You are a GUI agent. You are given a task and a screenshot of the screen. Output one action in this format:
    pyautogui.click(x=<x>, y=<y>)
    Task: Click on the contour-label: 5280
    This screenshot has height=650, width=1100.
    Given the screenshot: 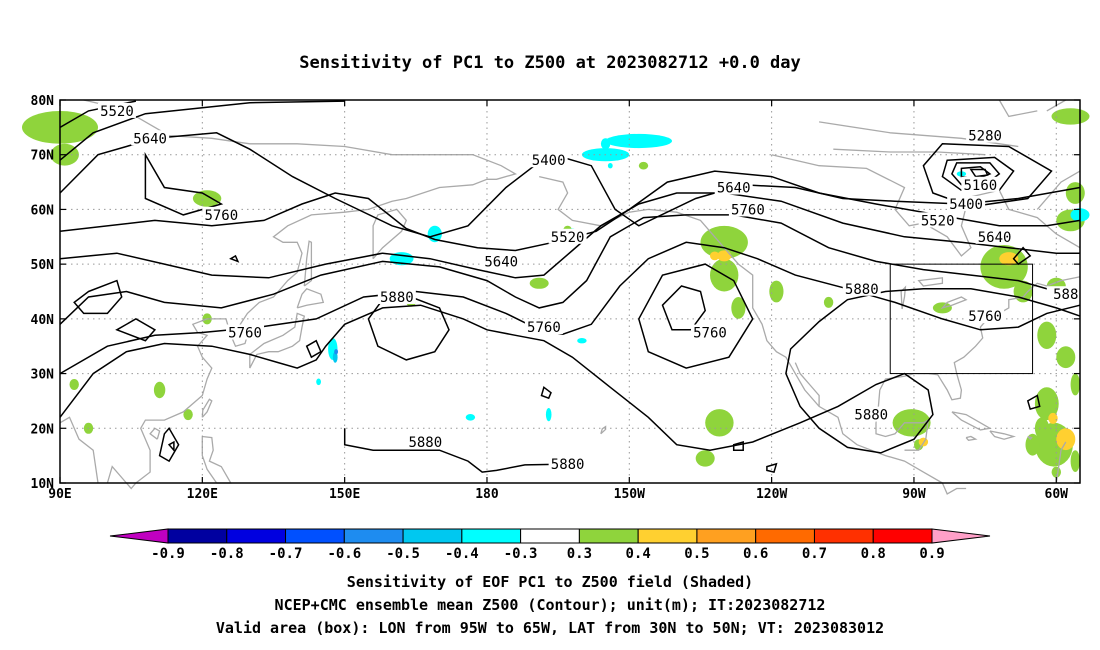 What is the action you would take?
    pyautogui.click(x=985, y=136)
    